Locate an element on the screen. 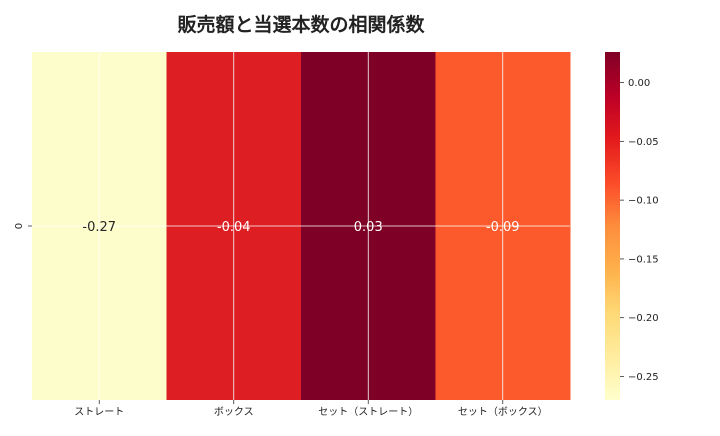 The image size is (720, 436). colorbar-tick-label: −0.05 is located at coordinates (643, 142).